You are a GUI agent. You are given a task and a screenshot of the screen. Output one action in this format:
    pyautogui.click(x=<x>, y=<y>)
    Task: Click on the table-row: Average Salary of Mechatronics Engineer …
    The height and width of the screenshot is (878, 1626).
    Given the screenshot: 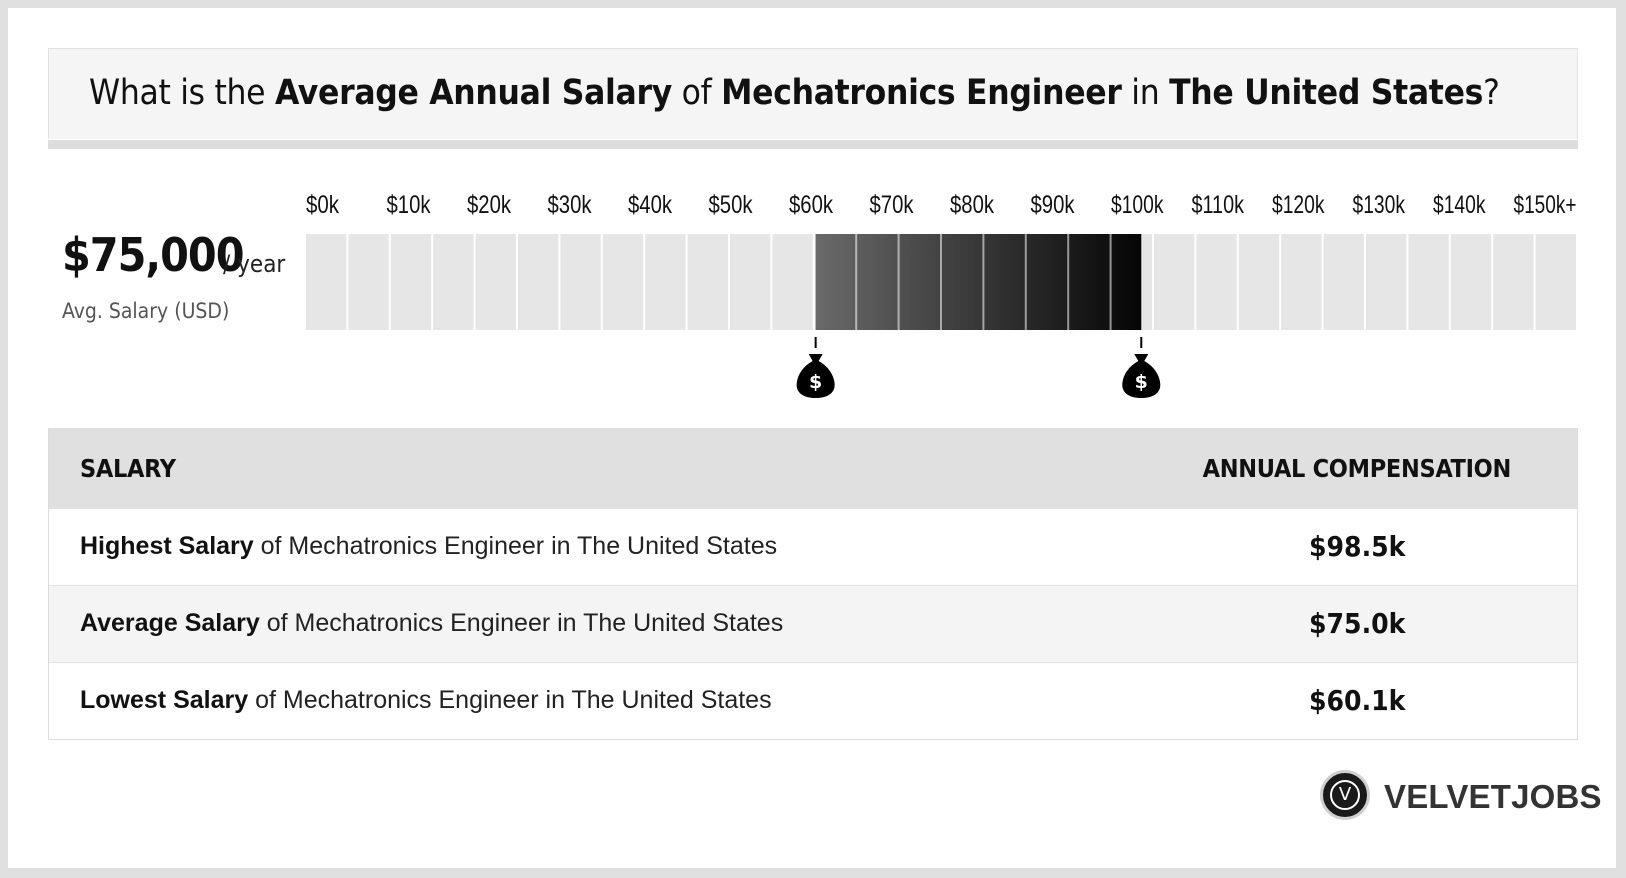 What is the action you would take?
    pyautogui.click(x=813, y=623)
    